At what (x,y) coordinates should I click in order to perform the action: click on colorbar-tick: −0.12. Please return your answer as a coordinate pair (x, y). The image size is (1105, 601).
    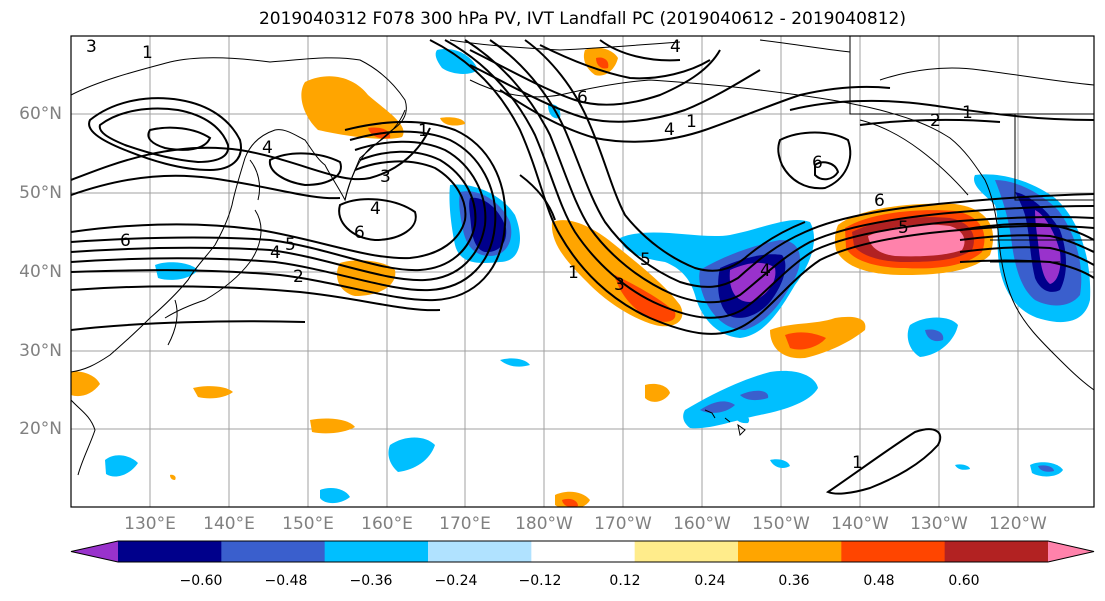
    Looking at the image, I should click on (540, 581).